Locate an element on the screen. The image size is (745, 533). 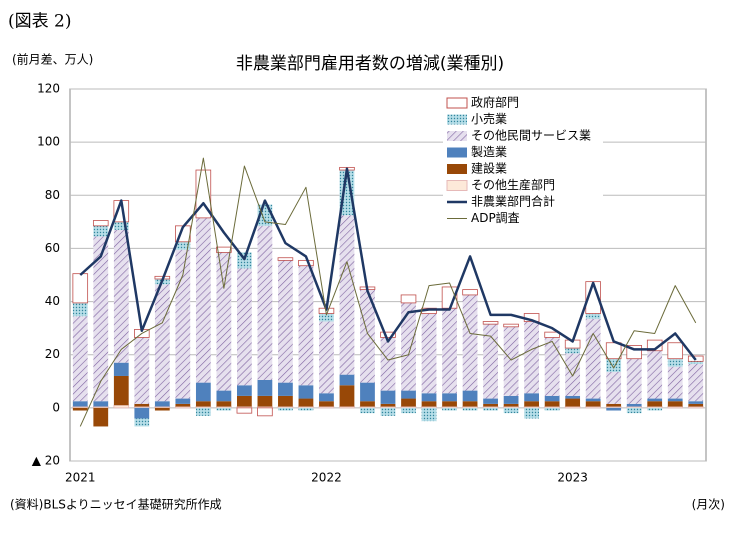
y-axis-label: (前月差、万人) is located at coordinates (52, 59).